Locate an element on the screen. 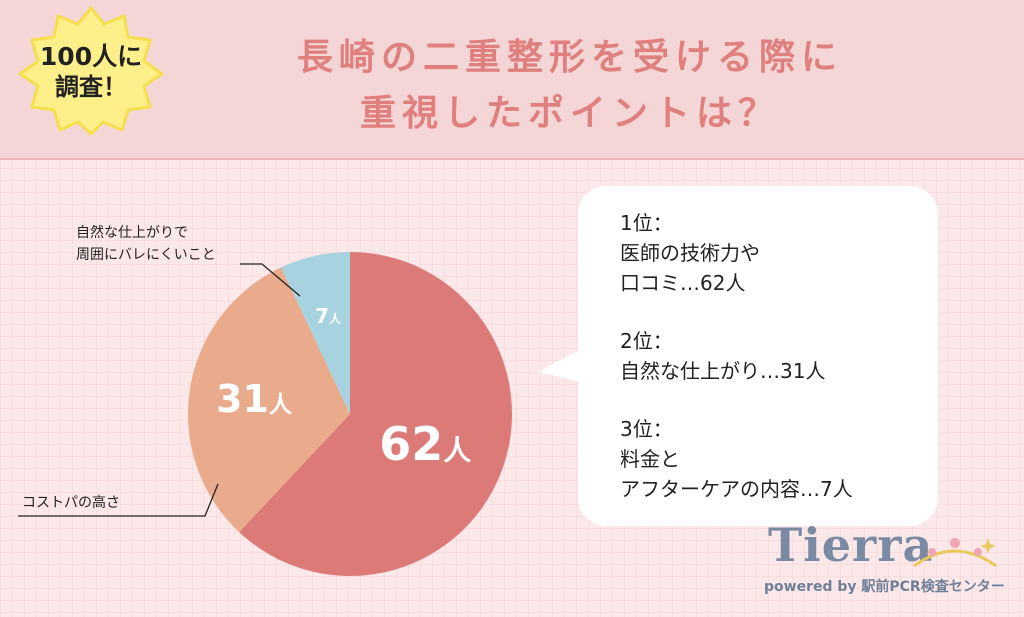 The width and height of the screenshot is (1024, 617). survey-badge: 100人に 調査！ is located at coordinates (91, 70).